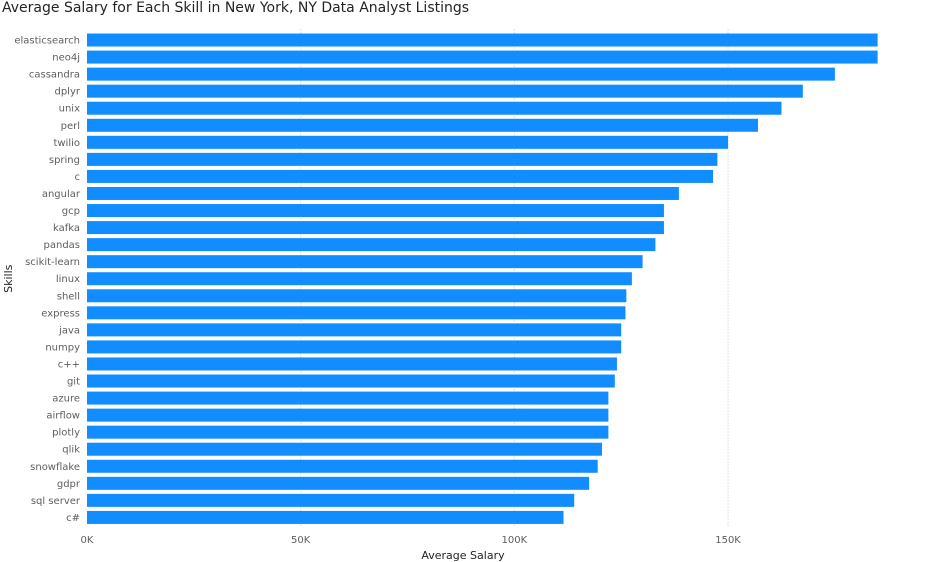 Image resolution: width=928 pixels, height=562 pixels. I want to click on y-tick-label: twilio, so click(66, 143).